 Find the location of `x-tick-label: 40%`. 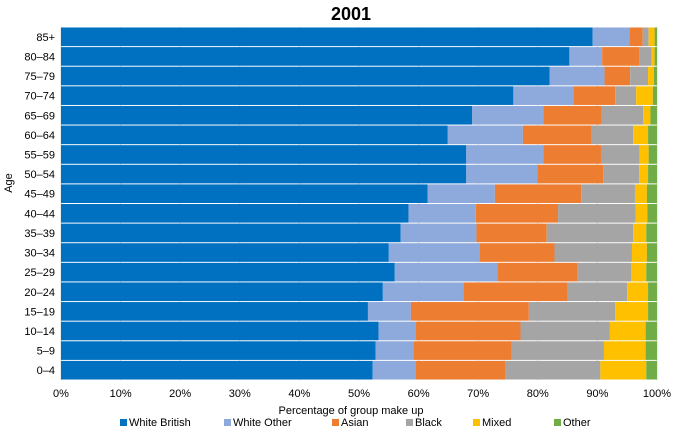

x-tick-label: 40% is located at coordinates (299, 394).